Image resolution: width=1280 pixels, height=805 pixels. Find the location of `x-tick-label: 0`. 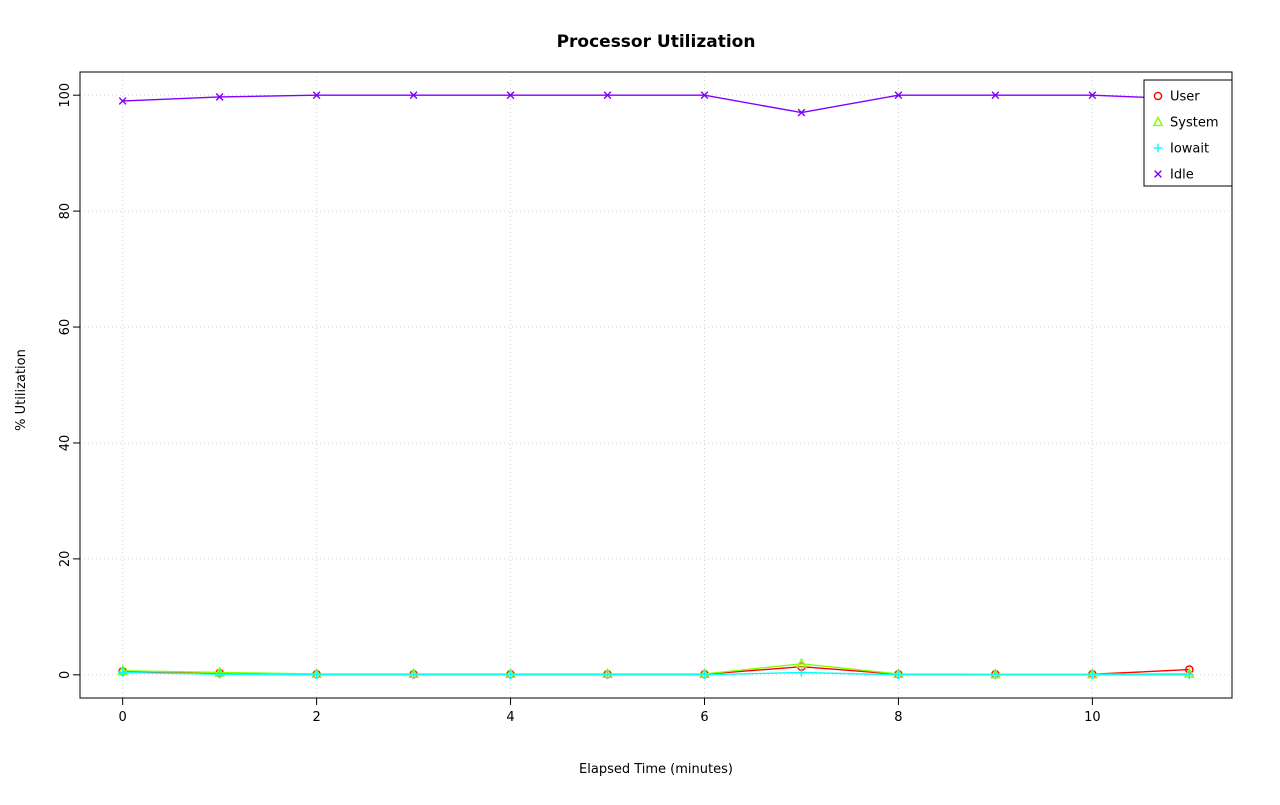

x-tick-label: 0 is located at coordinates (123, 717).